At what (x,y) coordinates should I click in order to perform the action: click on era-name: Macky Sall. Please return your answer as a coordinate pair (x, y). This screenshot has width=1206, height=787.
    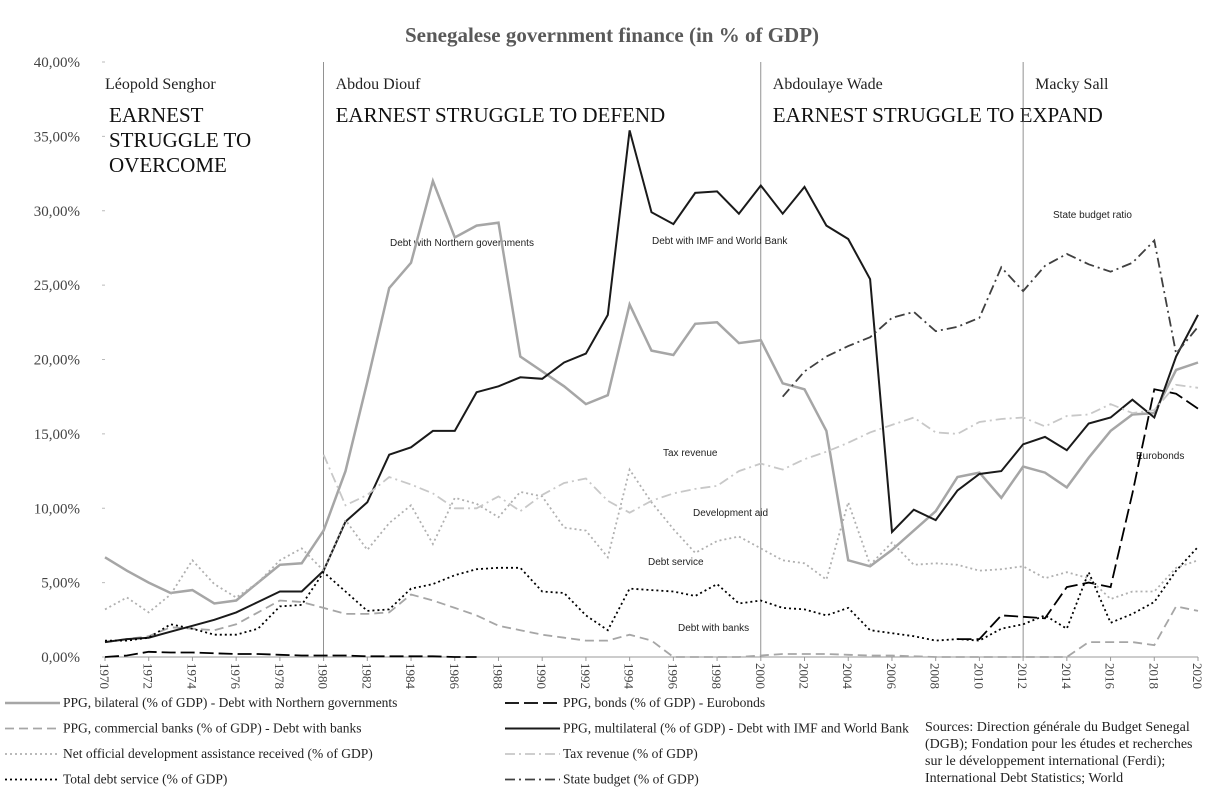
    Looking at the image, I should click on (1072, 84).